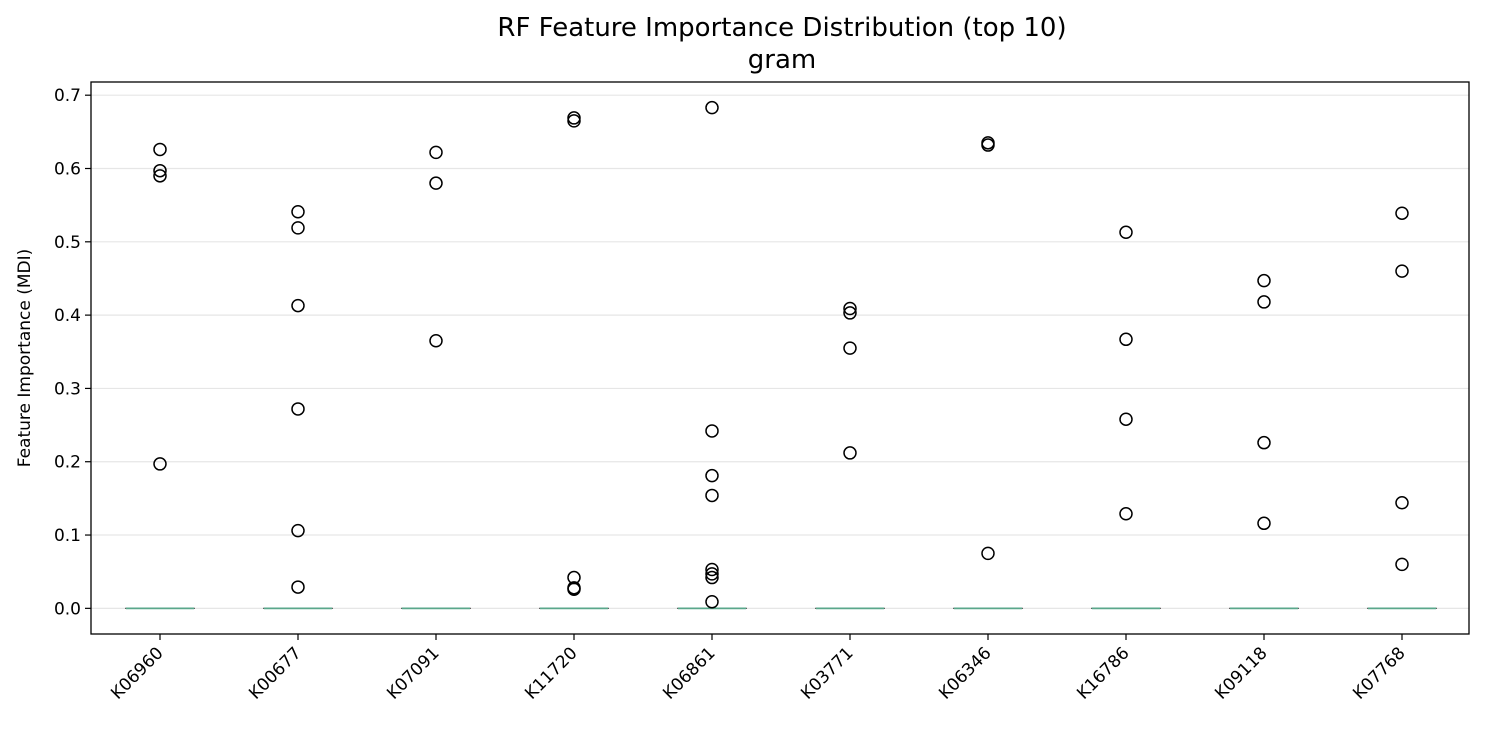  I want to click on y-tick-label: 0.5, so click(67, 243).